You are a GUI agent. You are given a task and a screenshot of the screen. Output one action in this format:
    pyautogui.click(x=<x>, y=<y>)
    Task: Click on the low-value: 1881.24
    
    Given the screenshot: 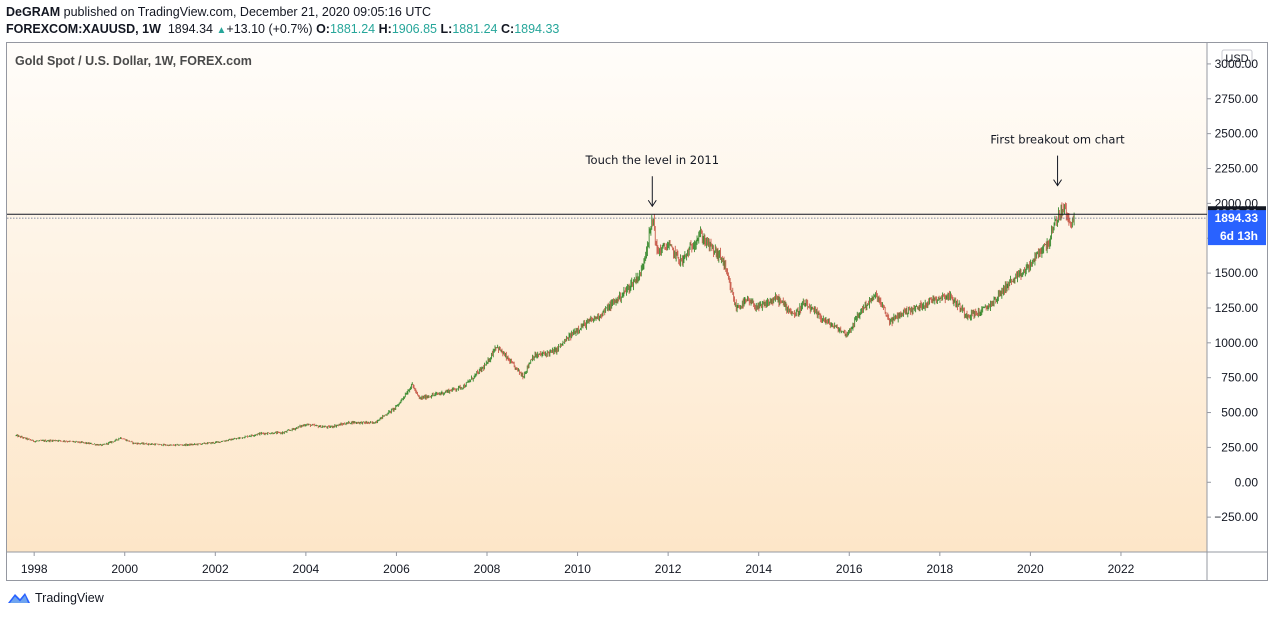 What is the action you would take?
    pyautogui.click(x=475, y=29)
    